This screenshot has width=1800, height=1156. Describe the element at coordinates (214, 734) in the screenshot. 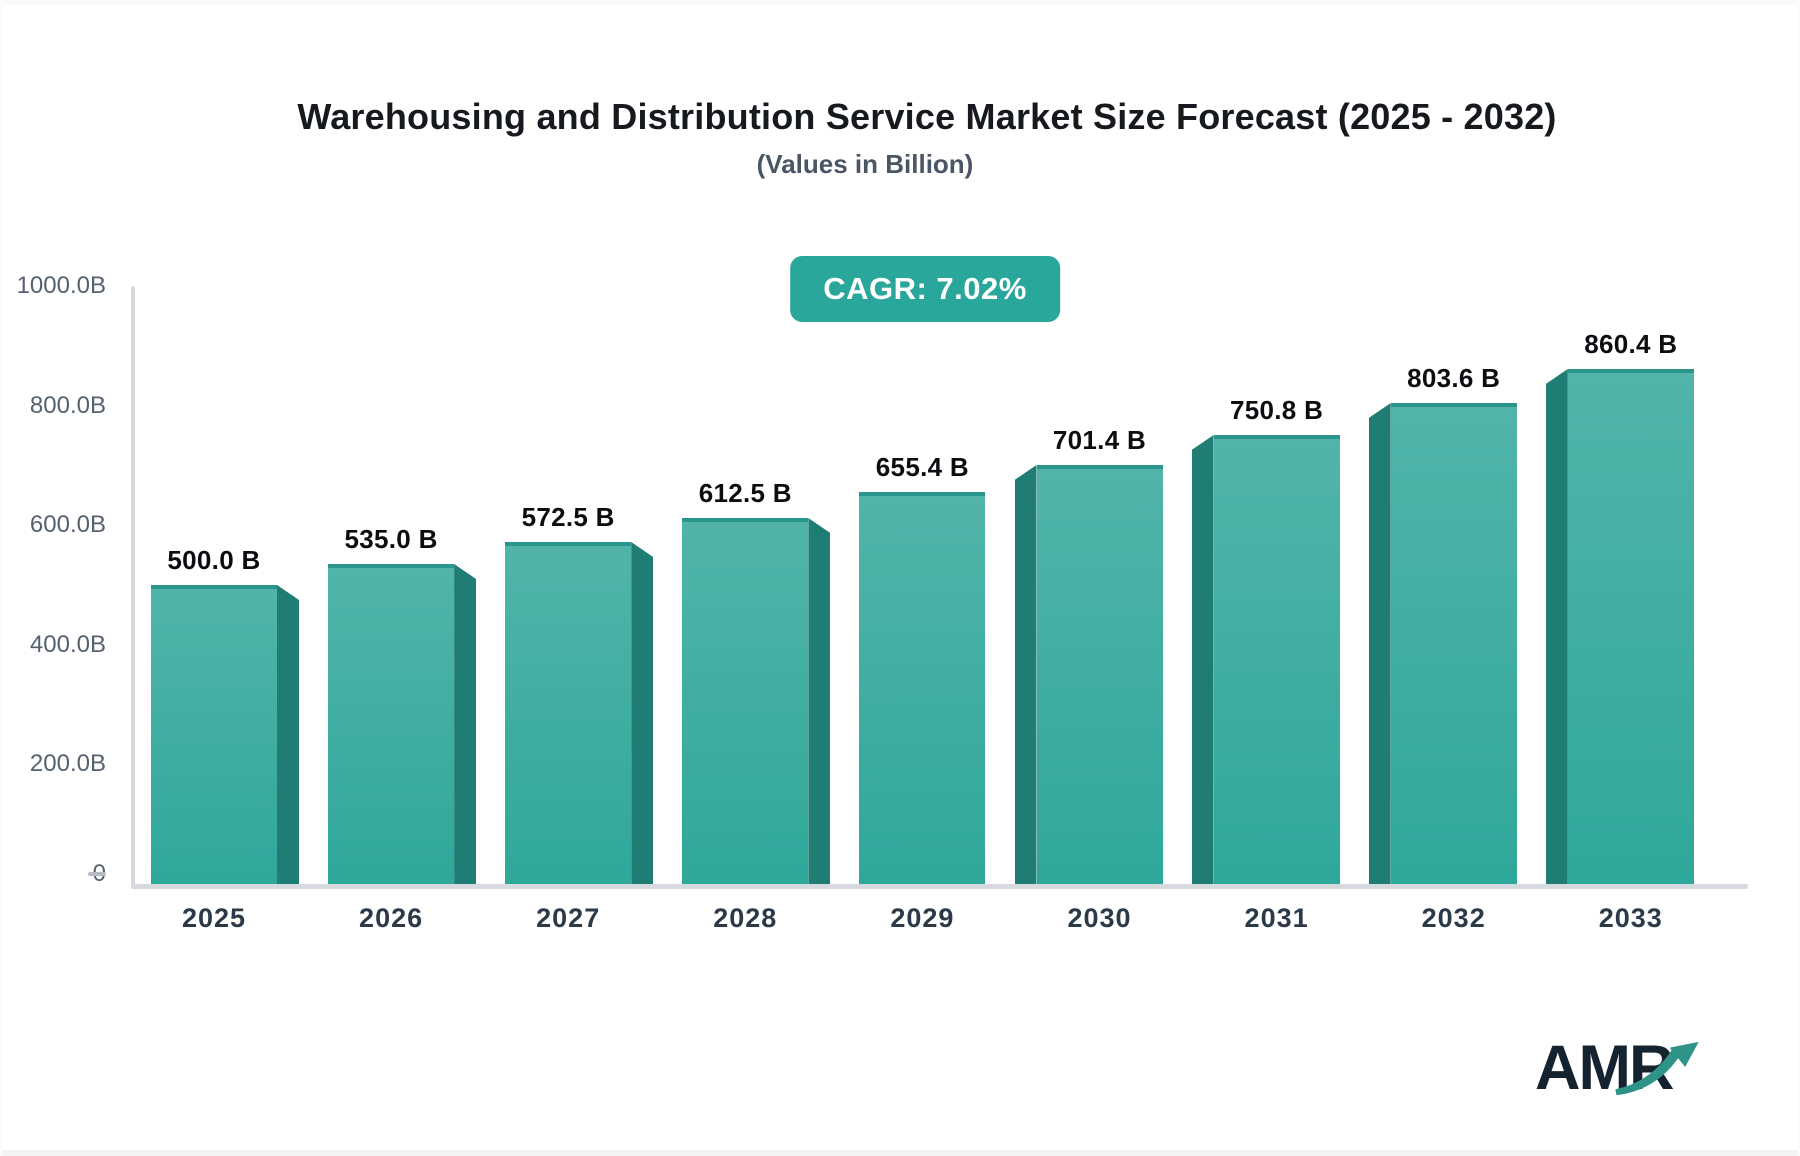

I see `bar-2025` at that location.